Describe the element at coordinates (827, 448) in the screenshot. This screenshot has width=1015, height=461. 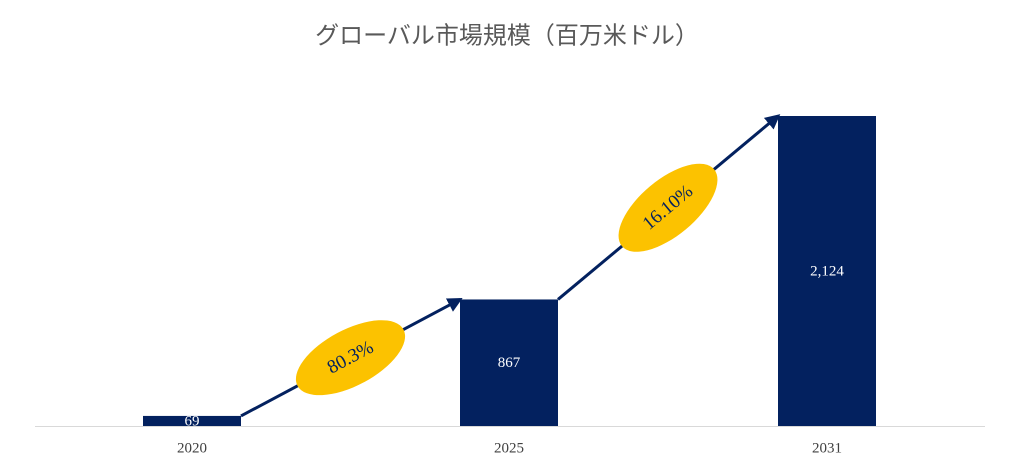
I see `x-tick-label: 2031` at that location.